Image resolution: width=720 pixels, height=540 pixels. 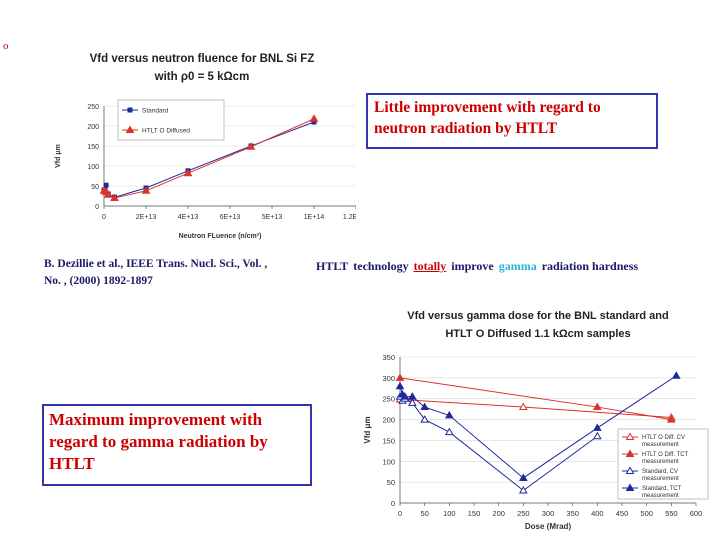 I want to click on x-tick-label: 450, so click(x=622, y=513).